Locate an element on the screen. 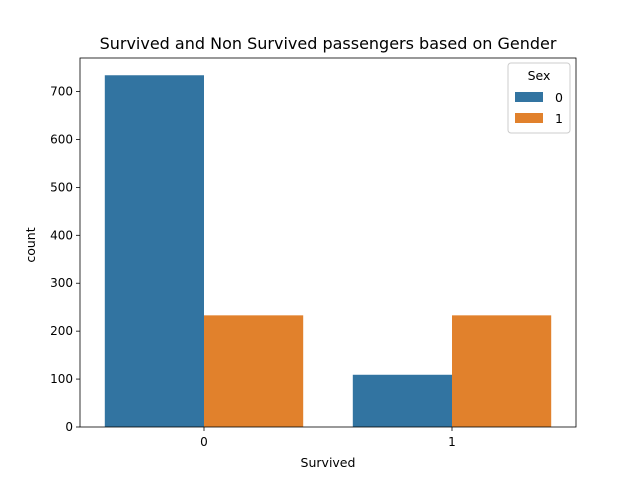 The width and height of the screenshot is (640, 485). legend-label-0: 0 is located at coordinates (559, 97).